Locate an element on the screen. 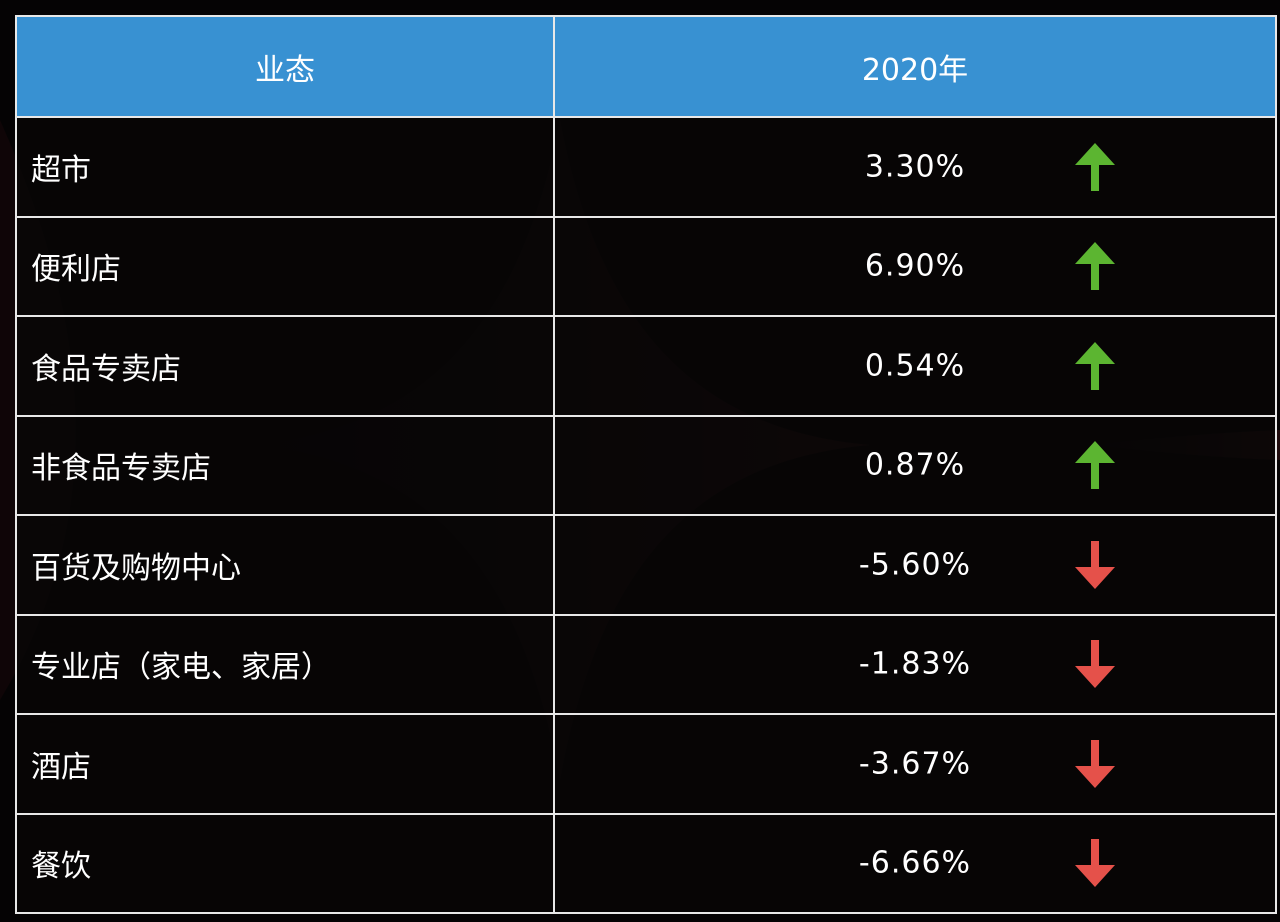  value-cell: -5.60% is located at coordinates (915, 565).